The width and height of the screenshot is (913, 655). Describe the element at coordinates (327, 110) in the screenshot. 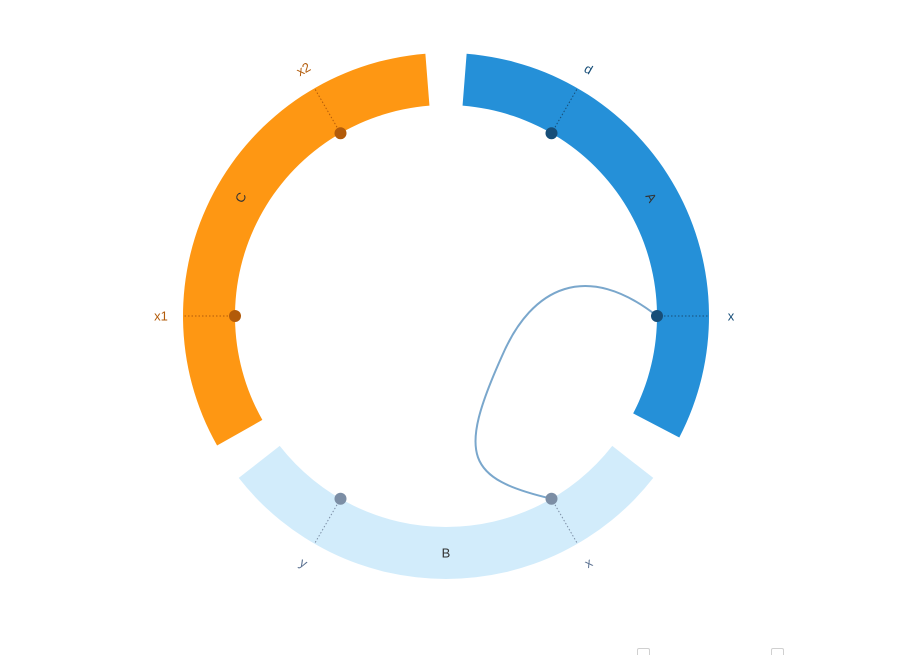

I see `port-tick-c-x2` at that location.